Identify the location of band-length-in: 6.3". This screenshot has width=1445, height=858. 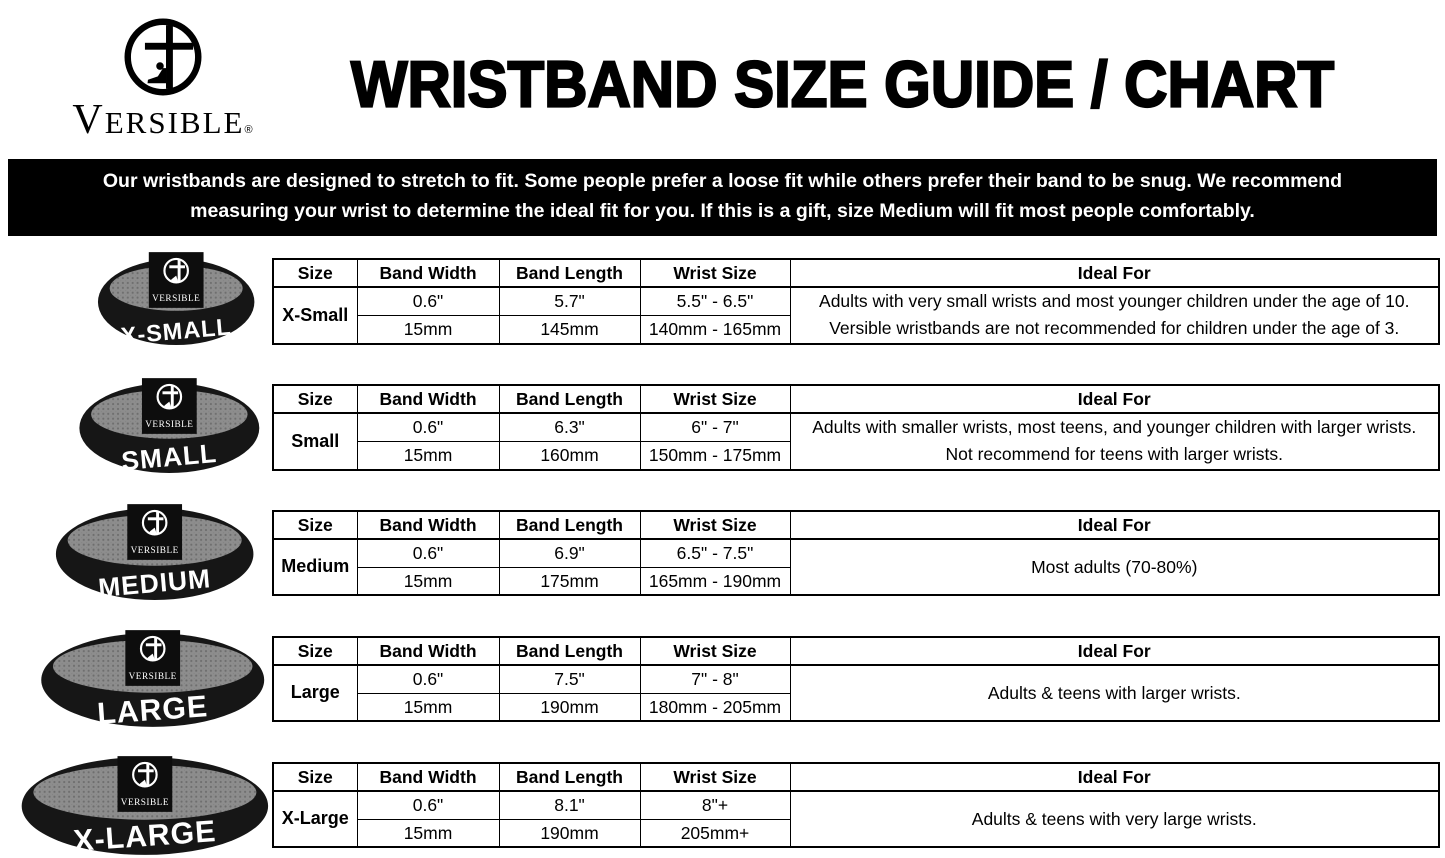
(569, 427).